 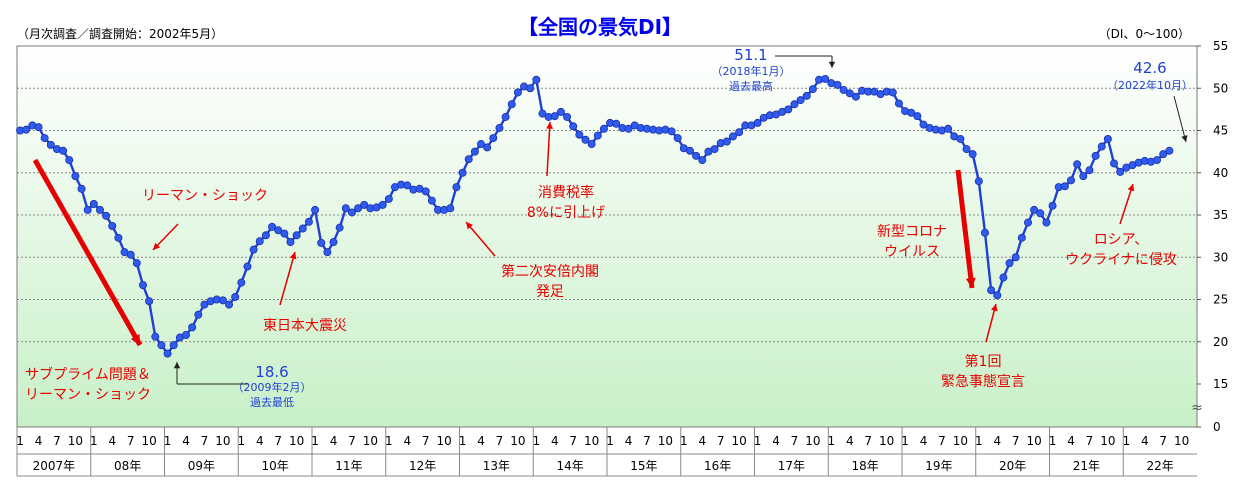 I want to click on min-arrow-head, so click(x=177, y=365).